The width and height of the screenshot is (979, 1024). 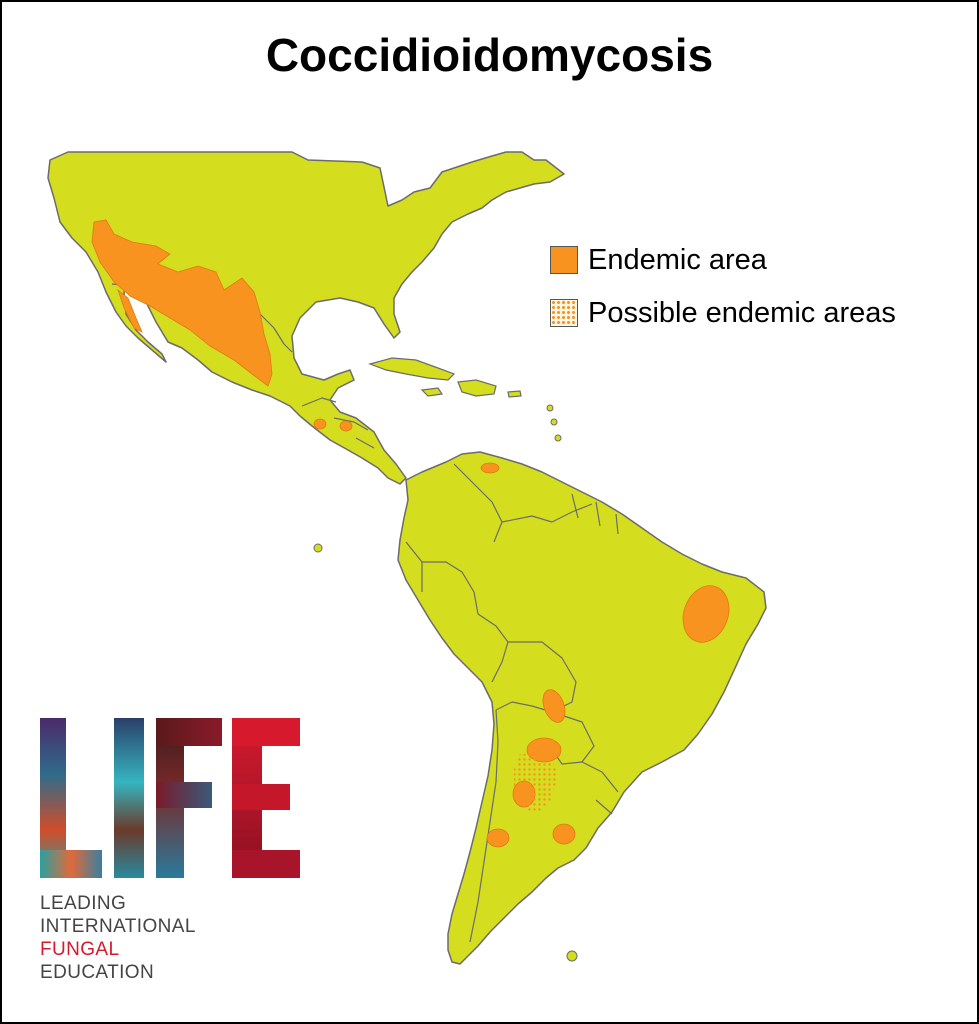 I want to click on legend: Endemic area Possible endemic areas, so click(x=723, y=295).